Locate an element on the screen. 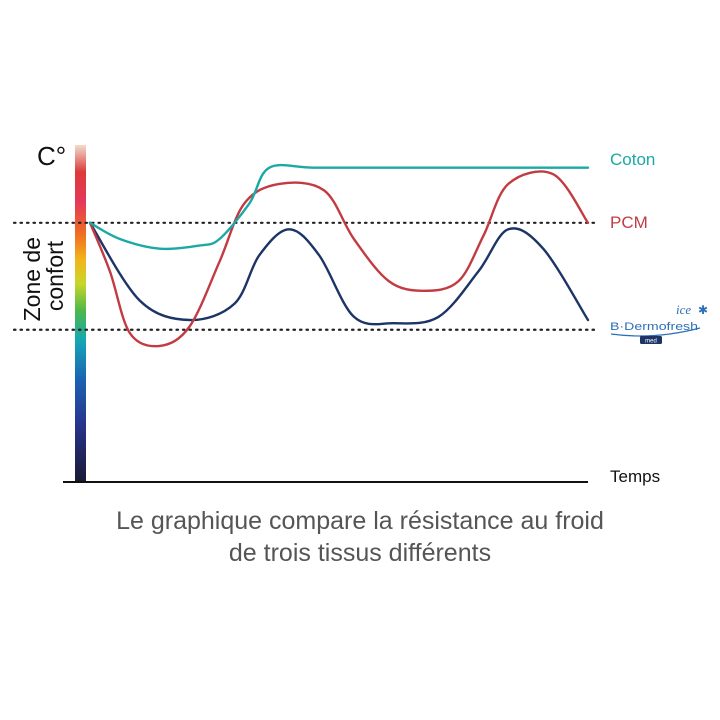 The height and width of the screenshot is (720, 720). dermofresh-logo: ice ✱ B·Dermofresh med is located at coordinates (659, 323).